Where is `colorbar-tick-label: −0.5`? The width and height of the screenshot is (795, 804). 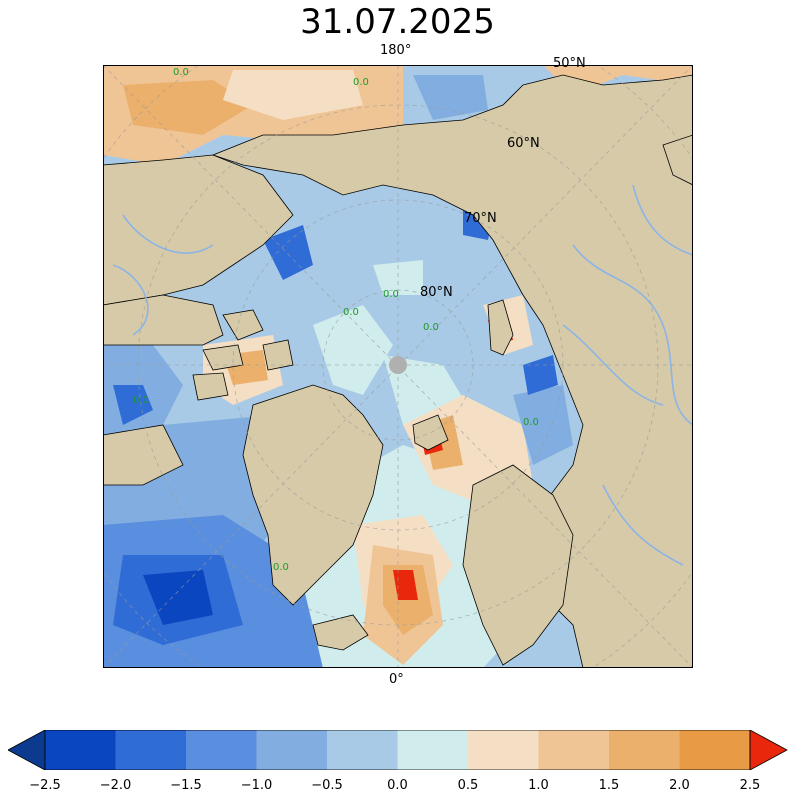 colorbar-tick-label: −0.5 is located at coordinates (327, 785).